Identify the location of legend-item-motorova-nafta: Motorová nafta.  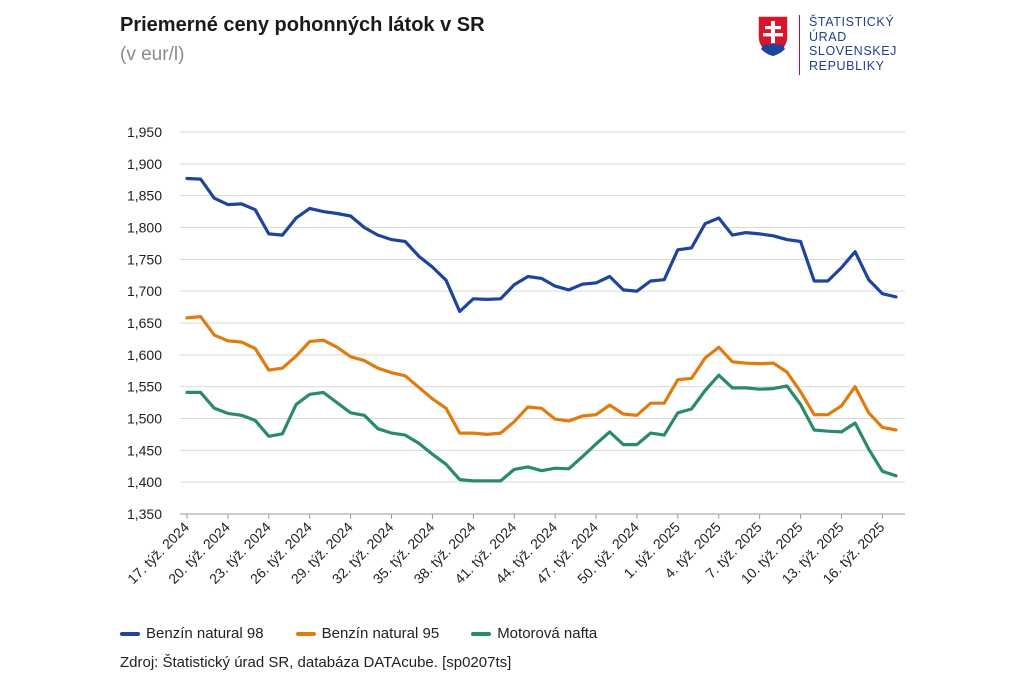
(534, 633).